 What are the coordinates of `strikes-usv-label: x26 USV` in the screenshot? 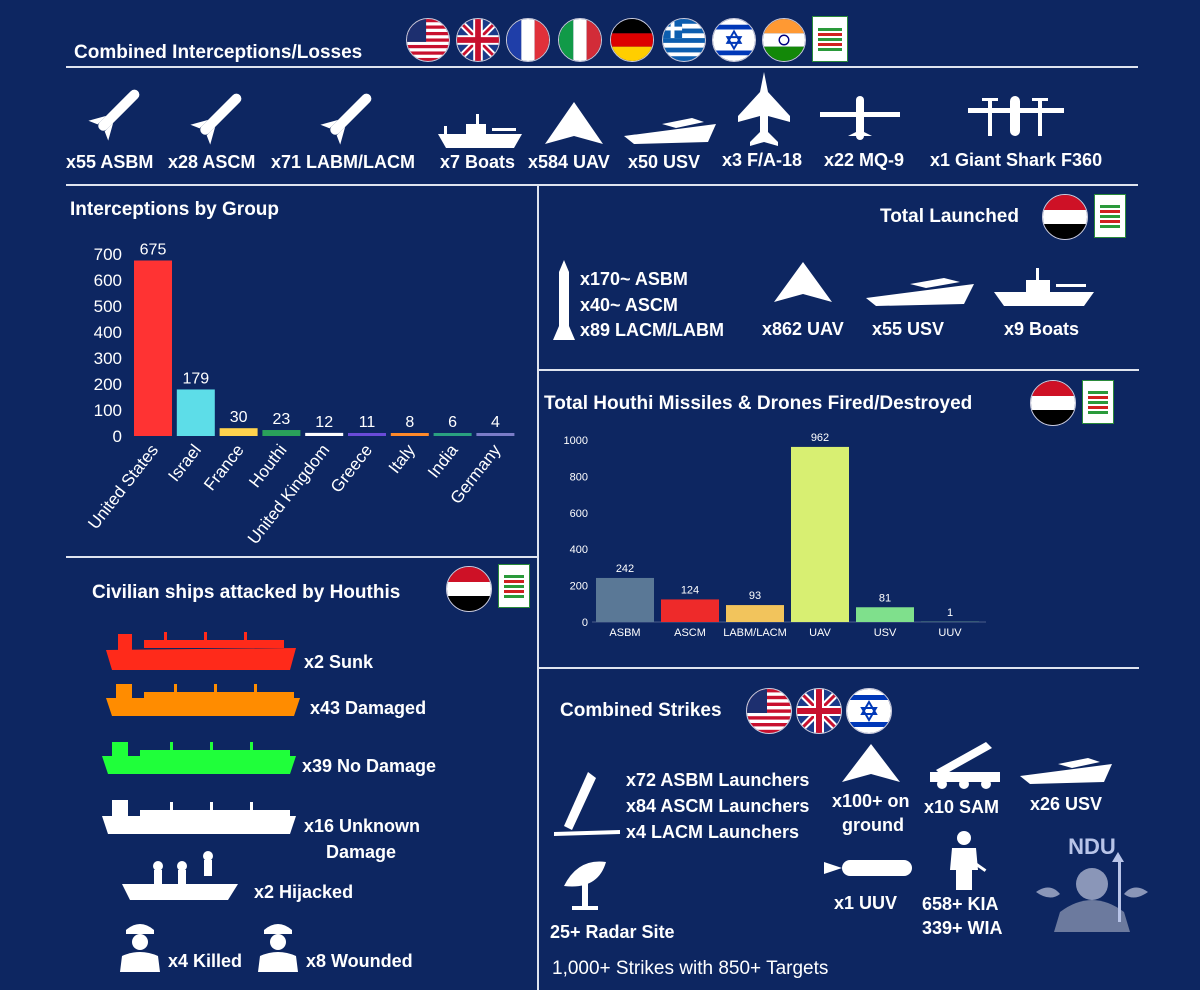 It's located at (1066, 804).